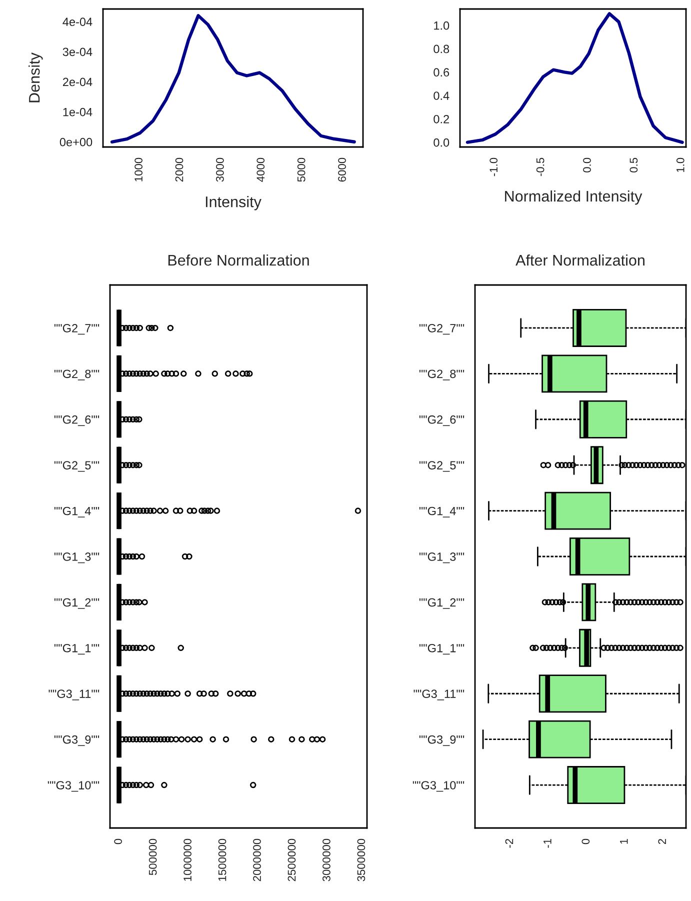 The image size is (691, 901). I want to click on x-tick-label: 500000, so click(152, 857).